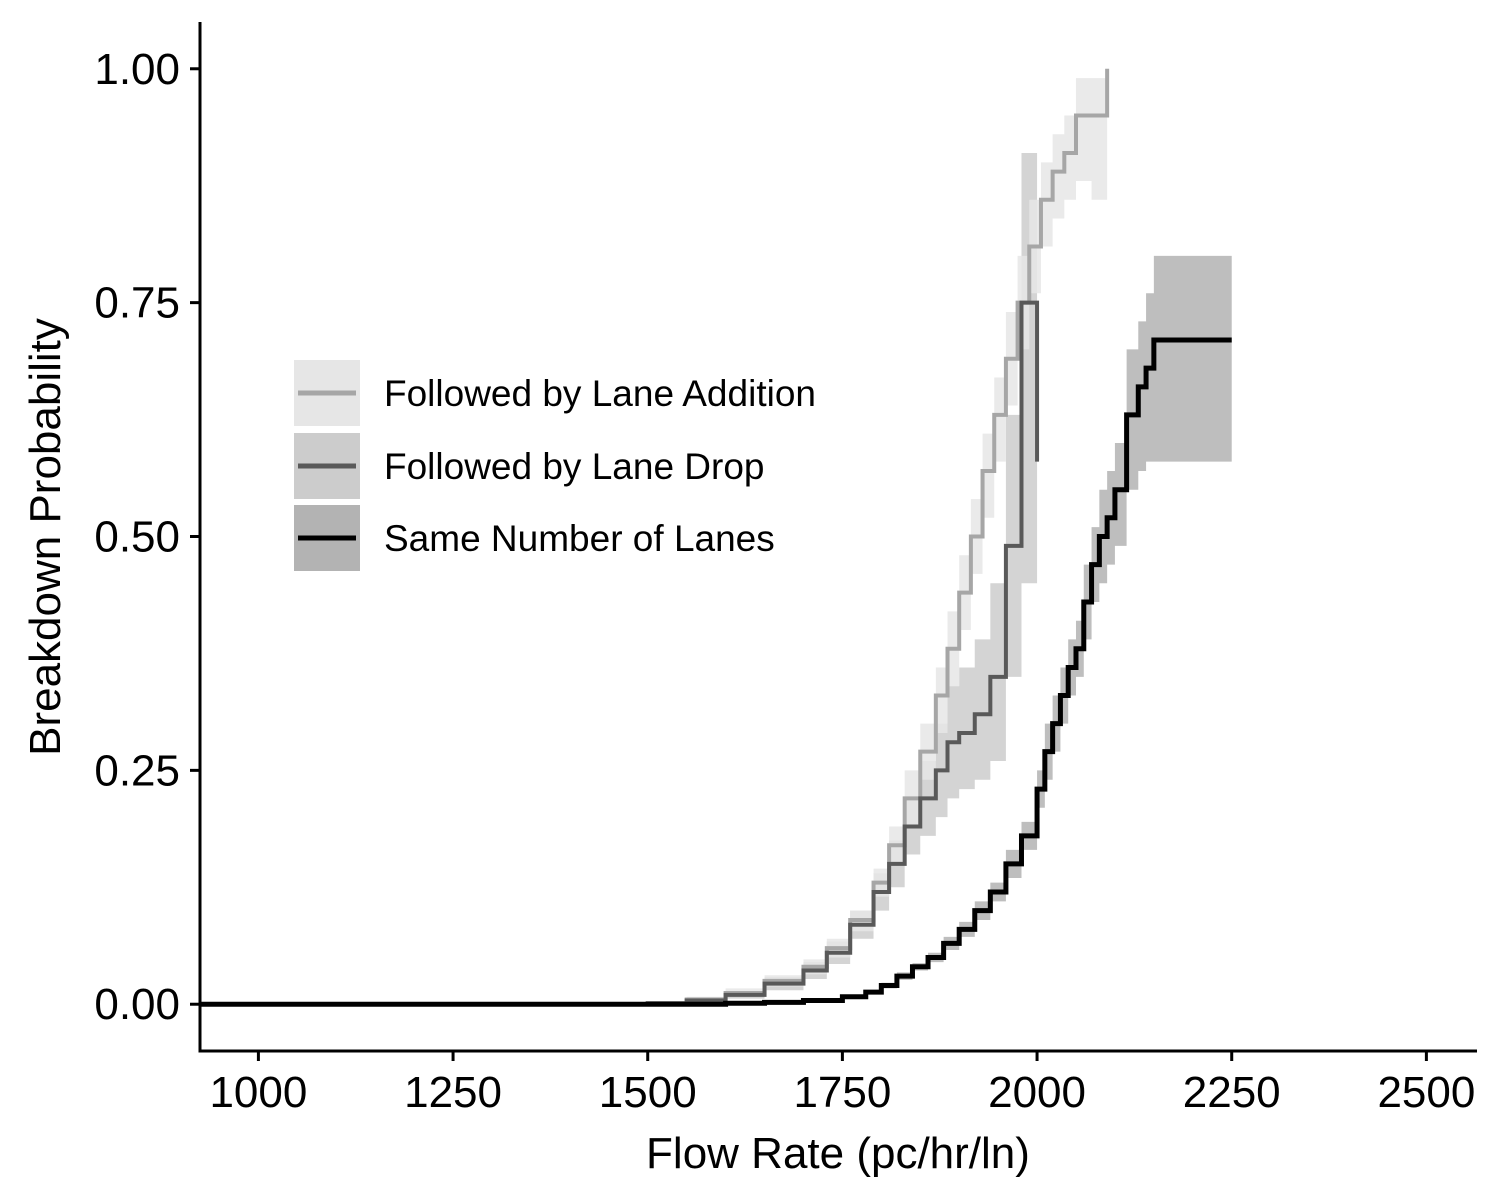 This screenshot has height=1200, width=1500. I want to click on x-tick-label: 1250, so click(453, 1092).